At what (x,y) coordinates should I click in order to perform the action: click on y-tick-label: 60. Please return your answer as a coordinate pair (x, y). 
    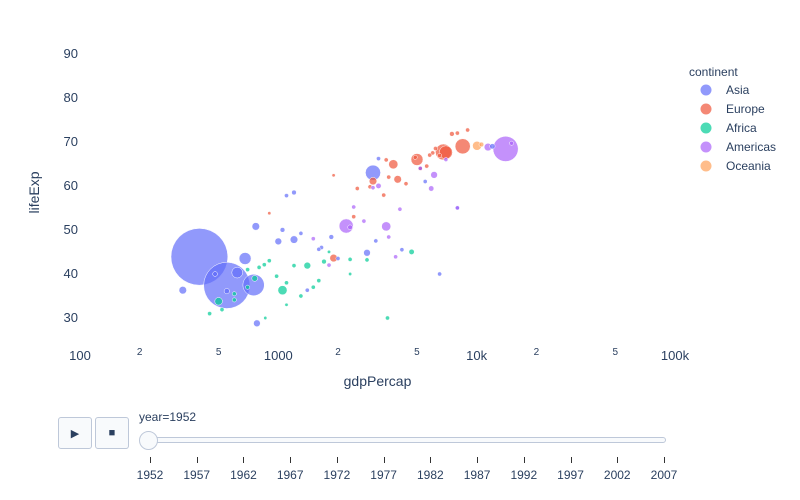
    Looking at the image, I should click on (71, 185).